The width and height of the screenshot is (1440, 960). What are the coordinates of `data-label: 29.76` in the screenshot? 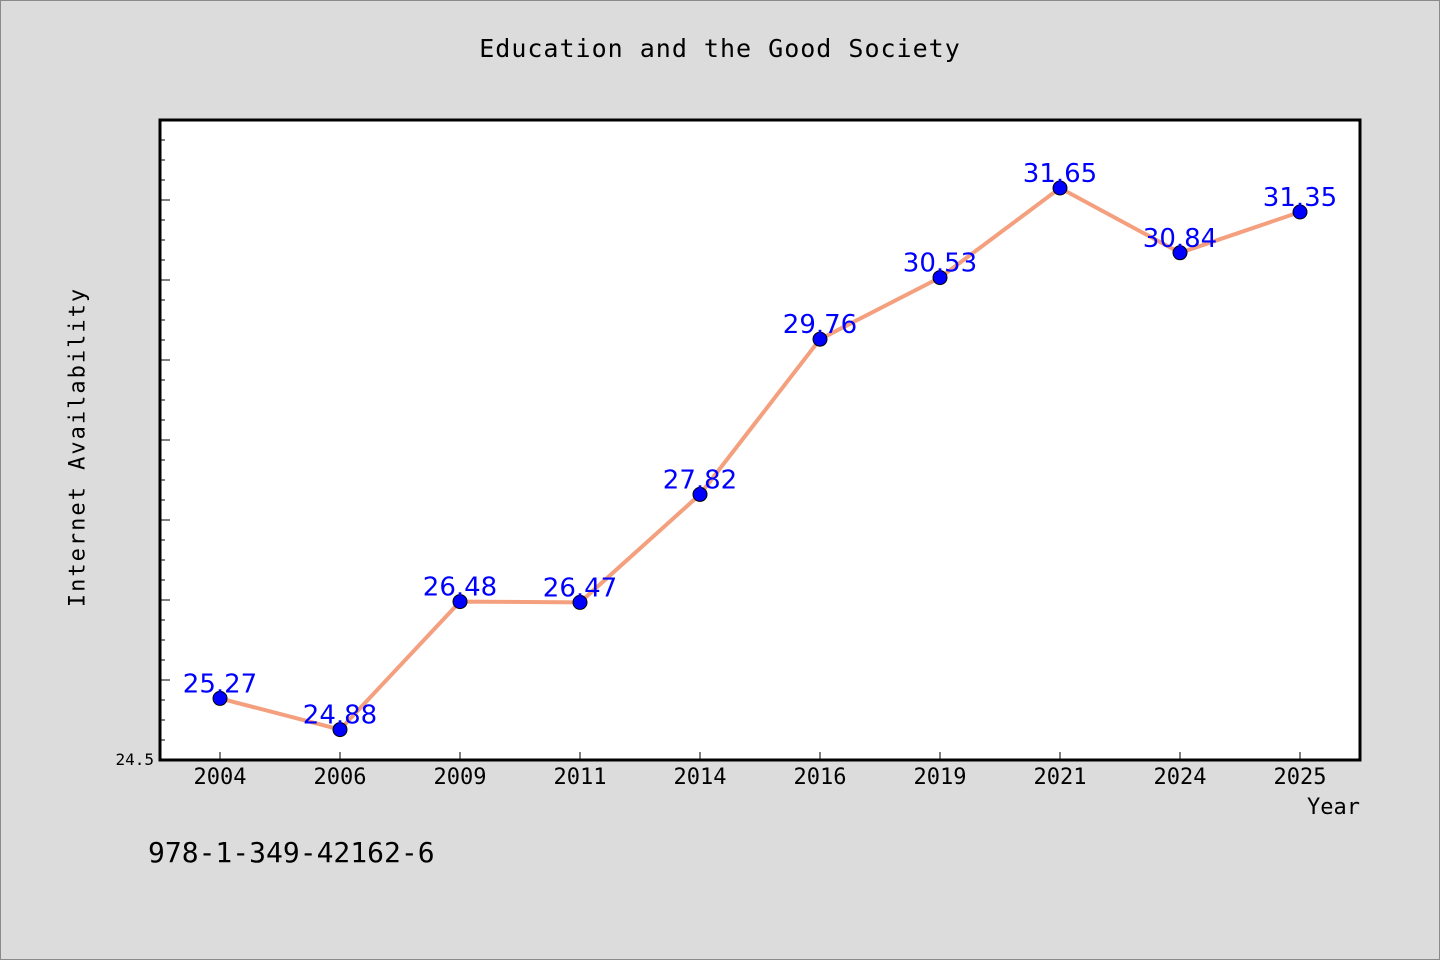 It's located at (820, 325).